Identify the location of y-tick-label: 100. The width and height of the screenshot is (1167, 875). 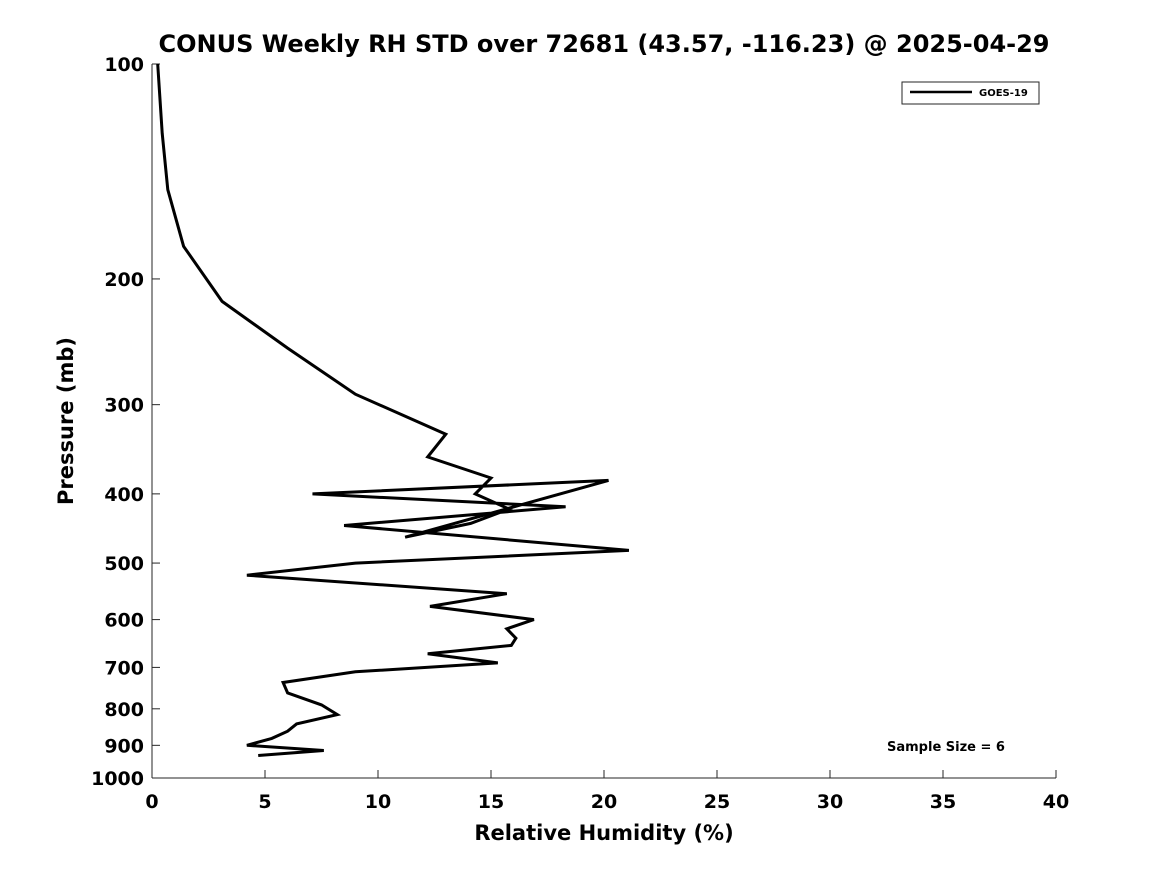
(124, 65).